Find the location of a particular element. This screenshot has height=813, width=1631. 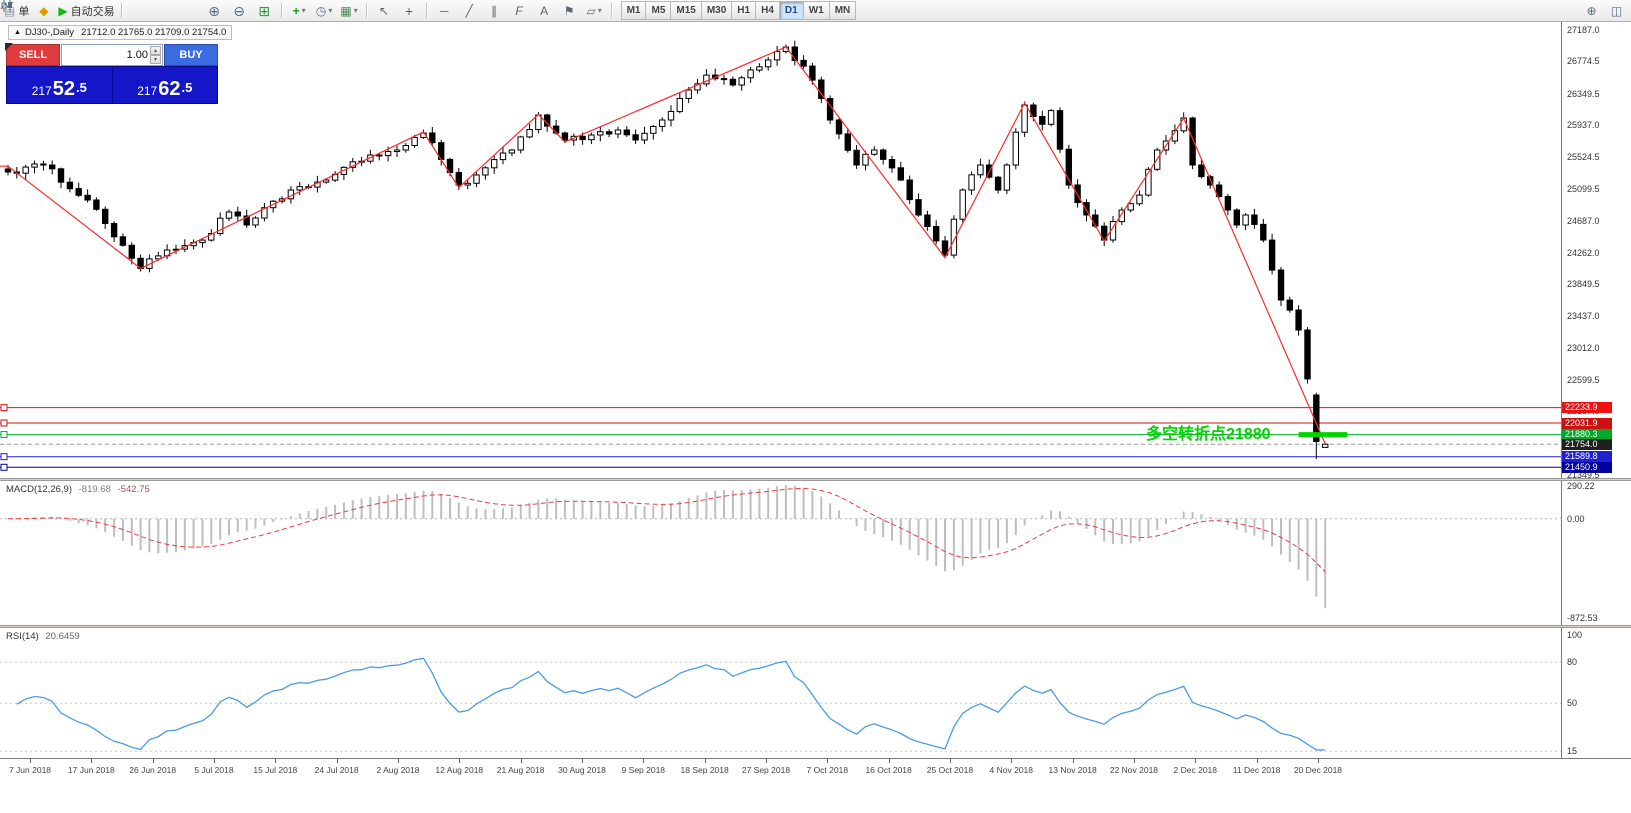

buy-price-display: 217 62.5 is located at coordinates (165, 85).